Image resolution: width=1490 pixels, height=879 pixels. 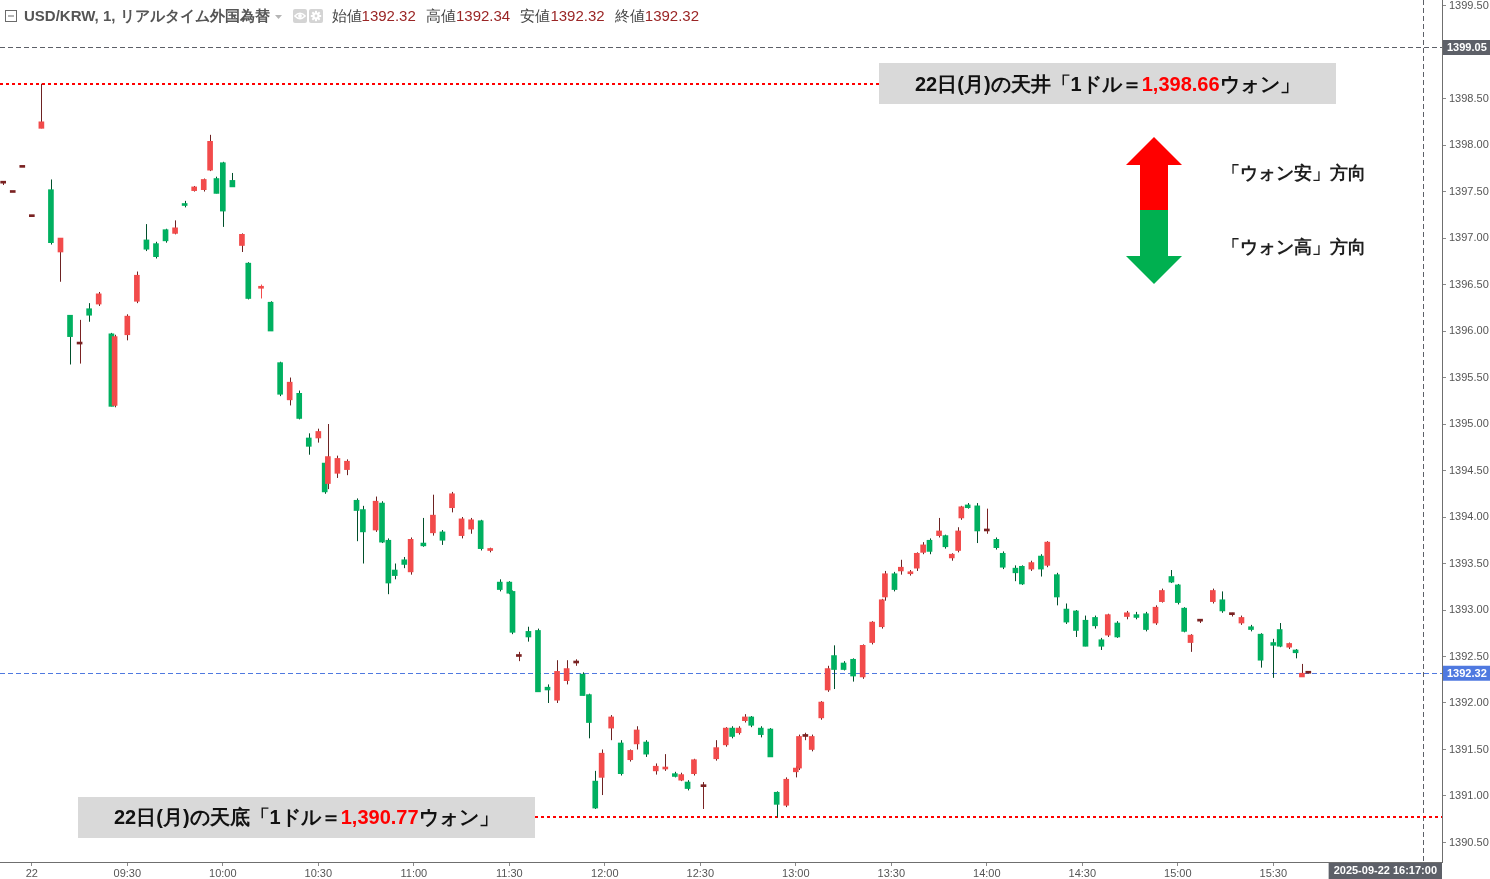 What do you see at coordinates (31, 872) in the screenshot?
I see `x-tick-label: 22` at bounding box center [31, 872].